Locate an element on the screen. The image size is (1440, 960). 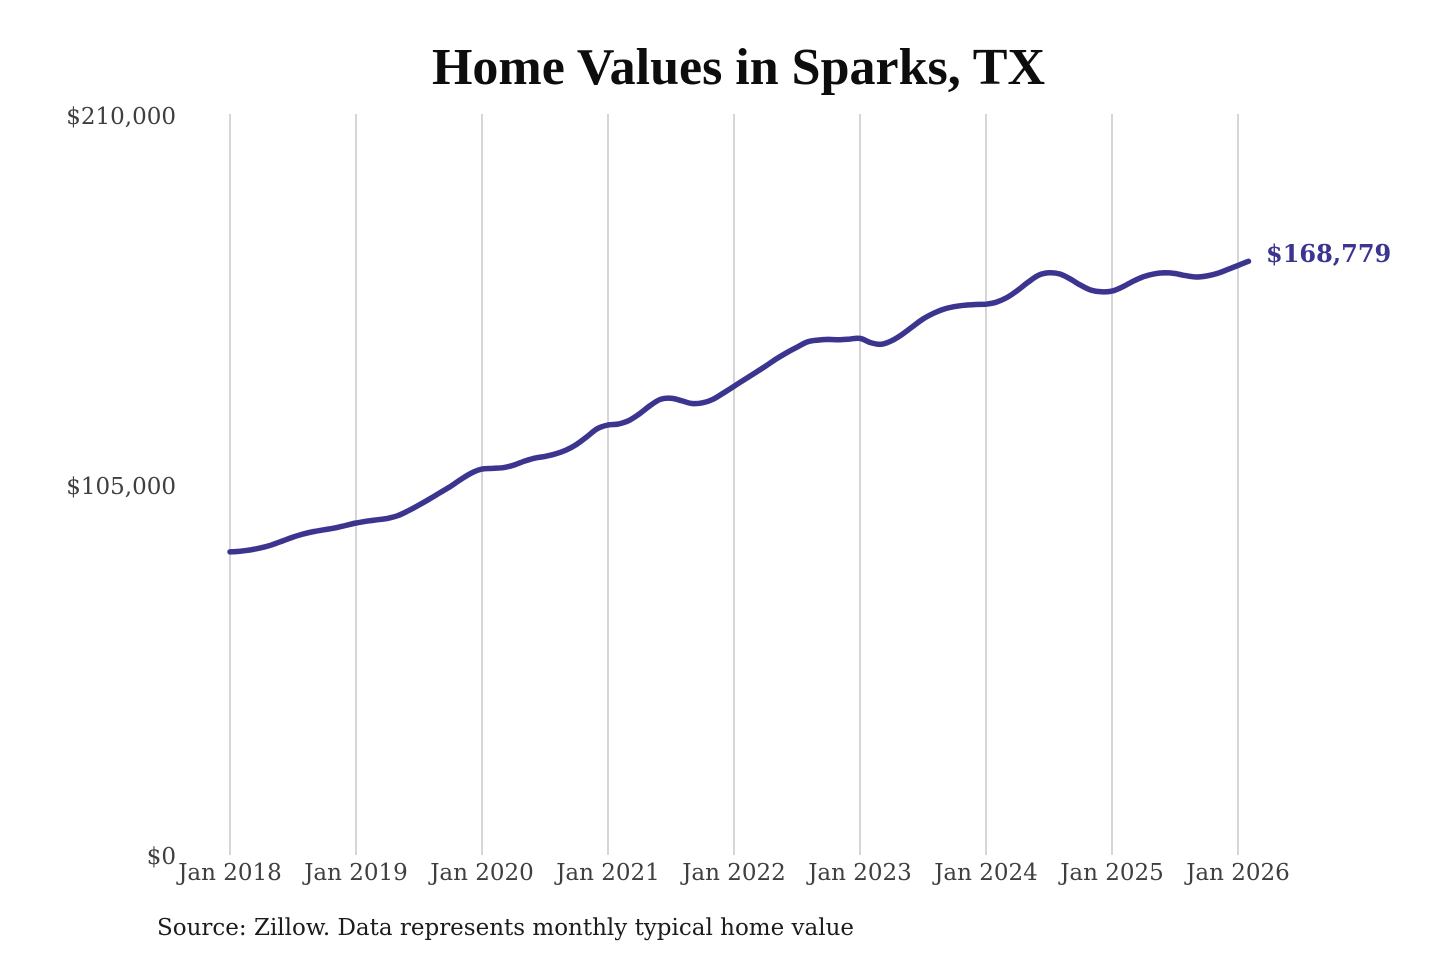
x-tick-label: Jan 2022 is located at coordinates (733, 873).